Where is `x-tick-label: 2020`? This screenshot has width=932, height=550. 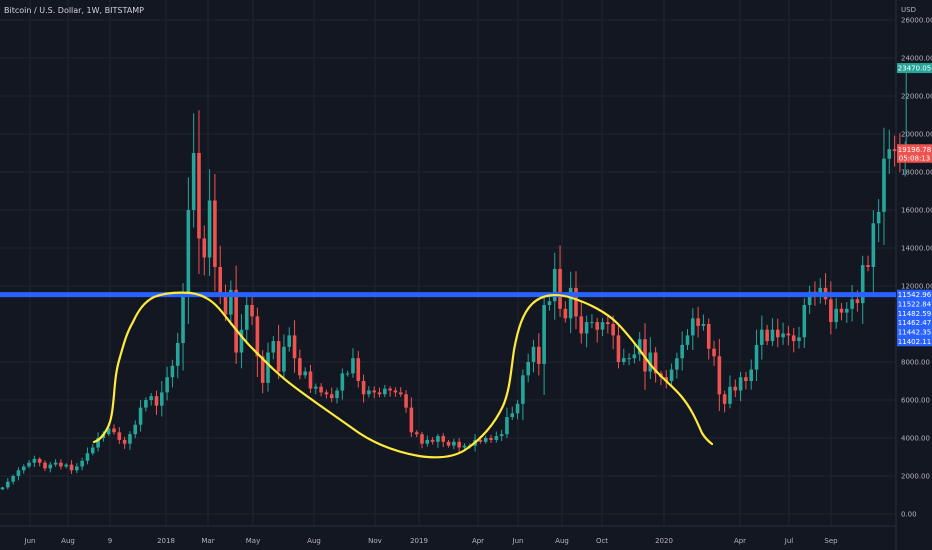 x-tick-label: 2020 is located at coordinates (664, 541).